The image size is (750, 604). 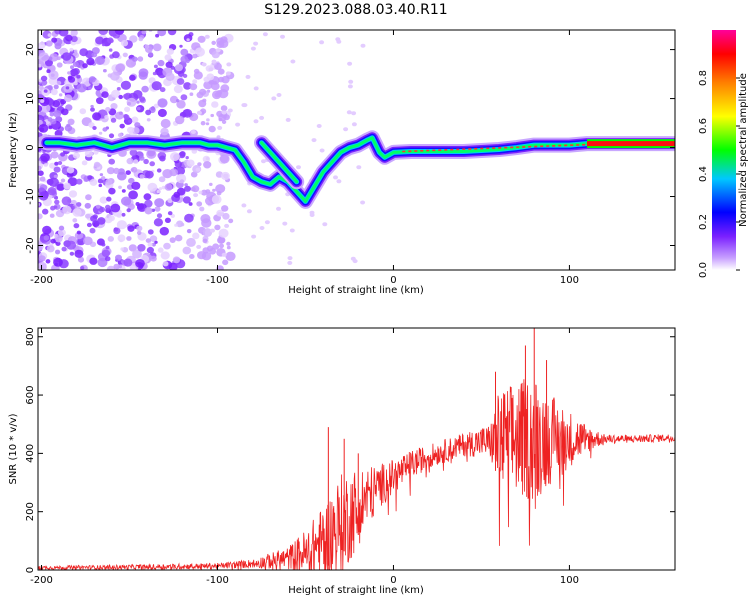 I want to click on snr-xlabel: Height of straight line (km), so click(x=356, y=590).